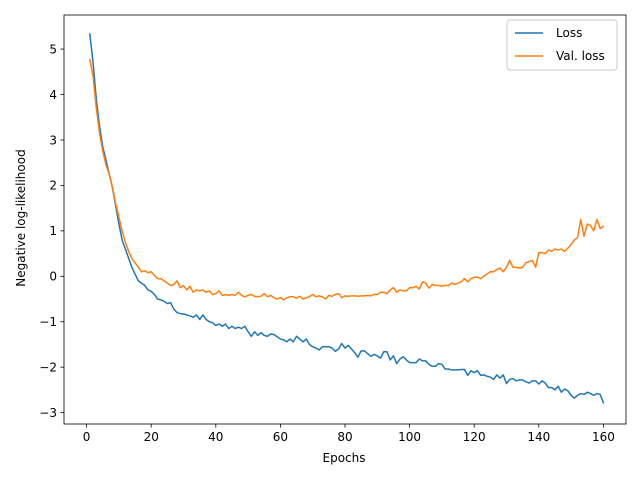  I want to click on x-axis-label: Epochs, so click(344, 458).